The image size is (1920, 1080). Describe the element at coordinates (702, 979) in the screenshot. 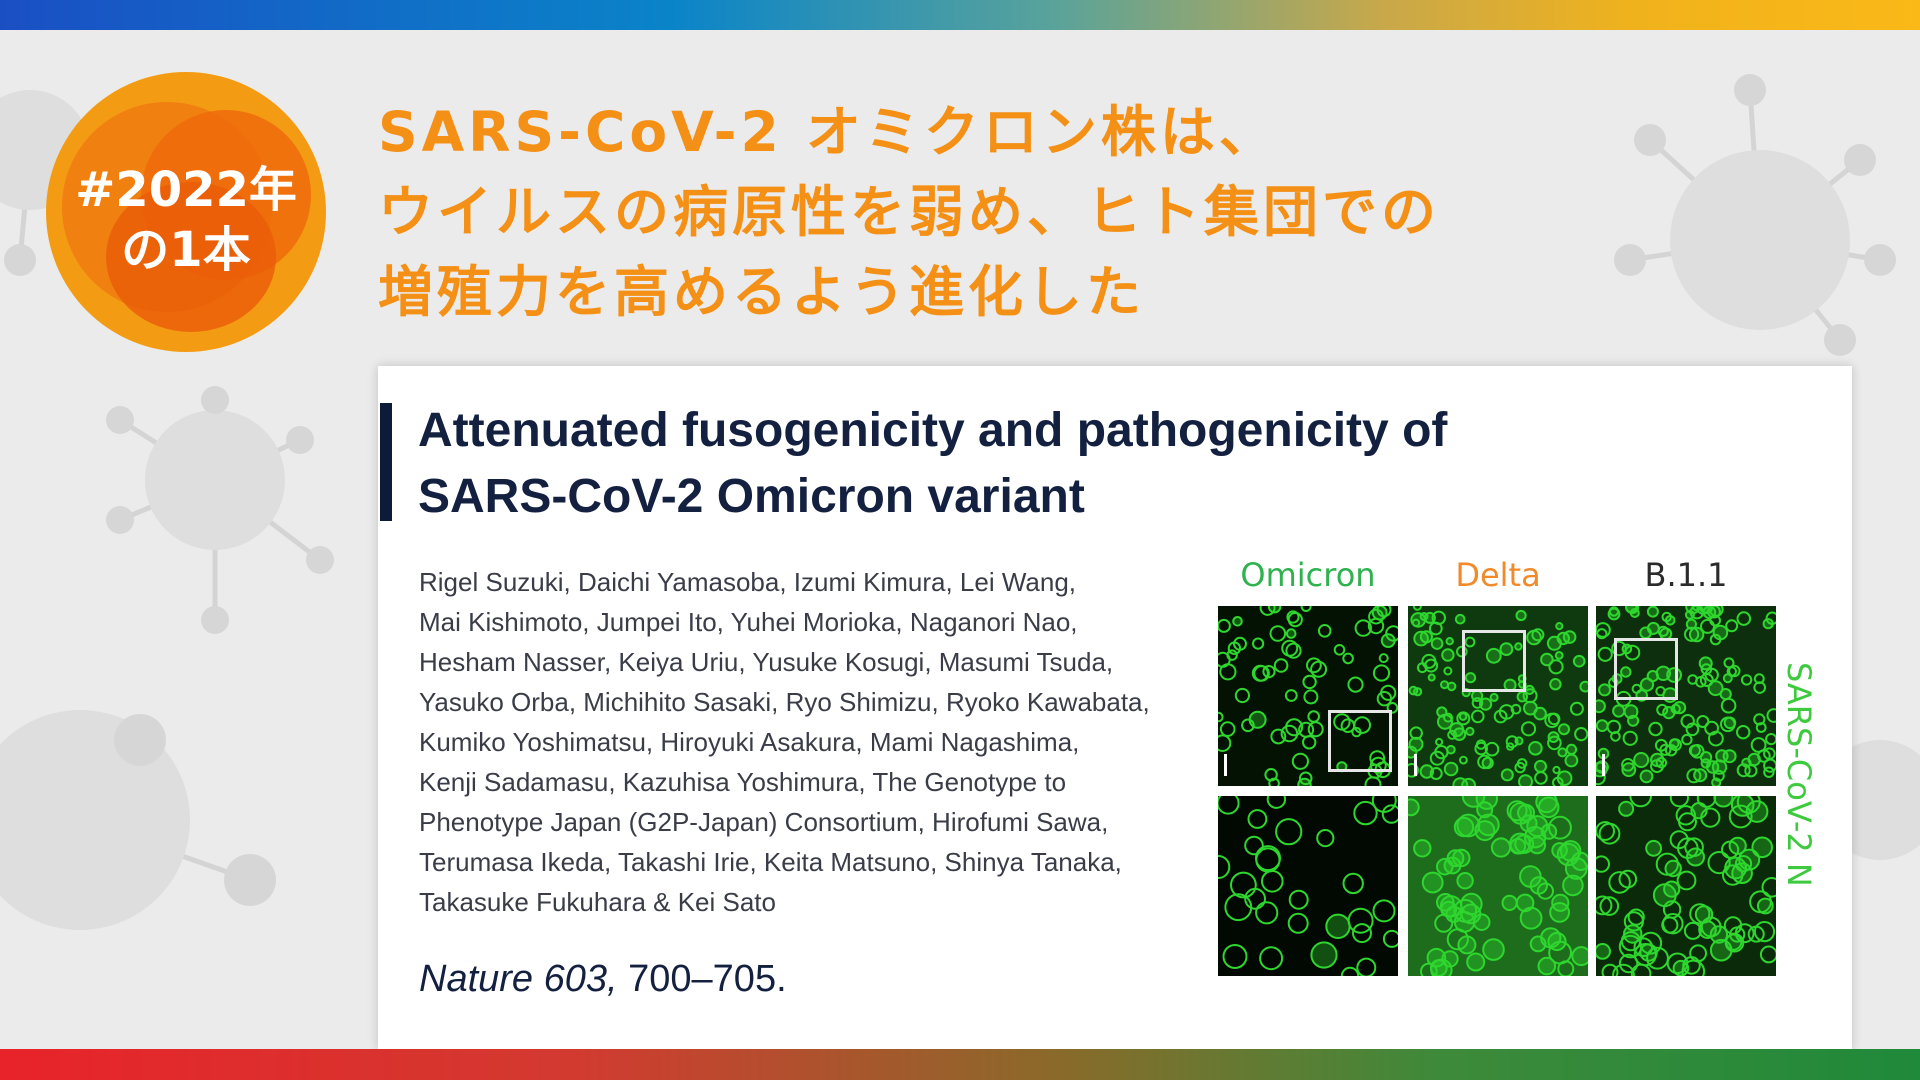

I see `citation-pages: 700–705.` at that location.